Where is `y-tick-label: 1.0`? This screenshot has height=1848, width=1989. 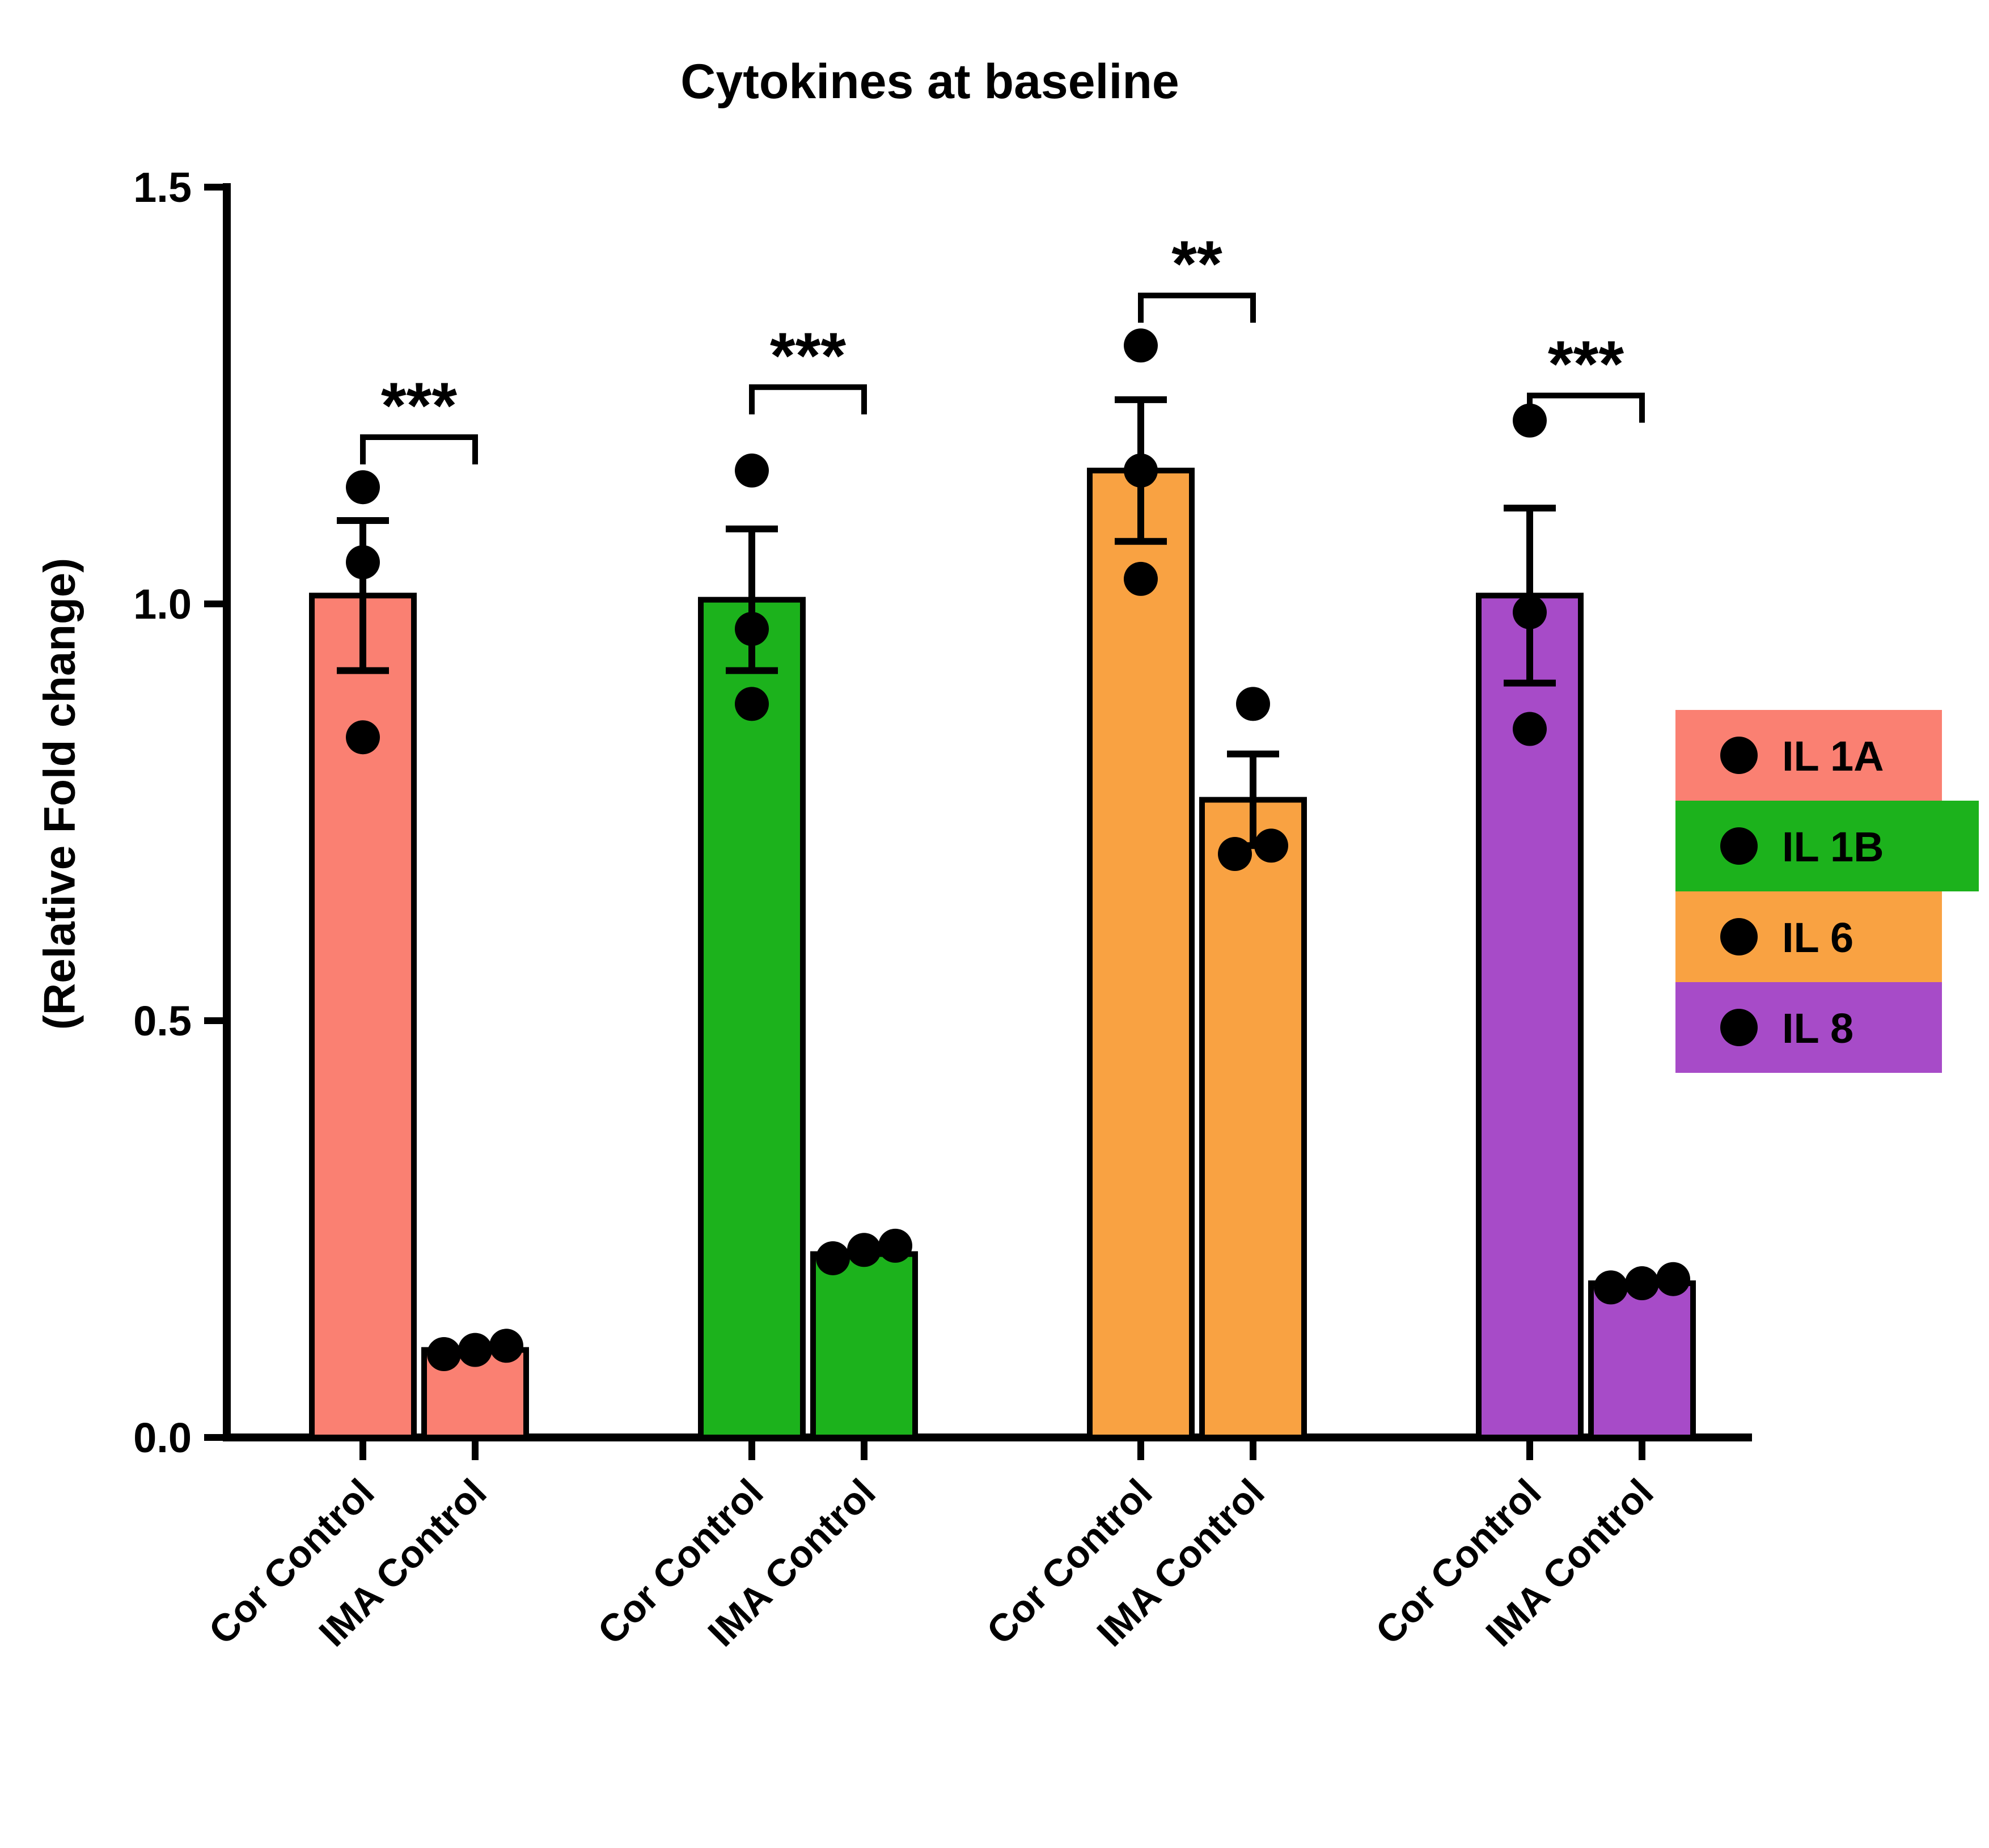 y-tick-label: 1.0 is located at coordinates (162, 604).